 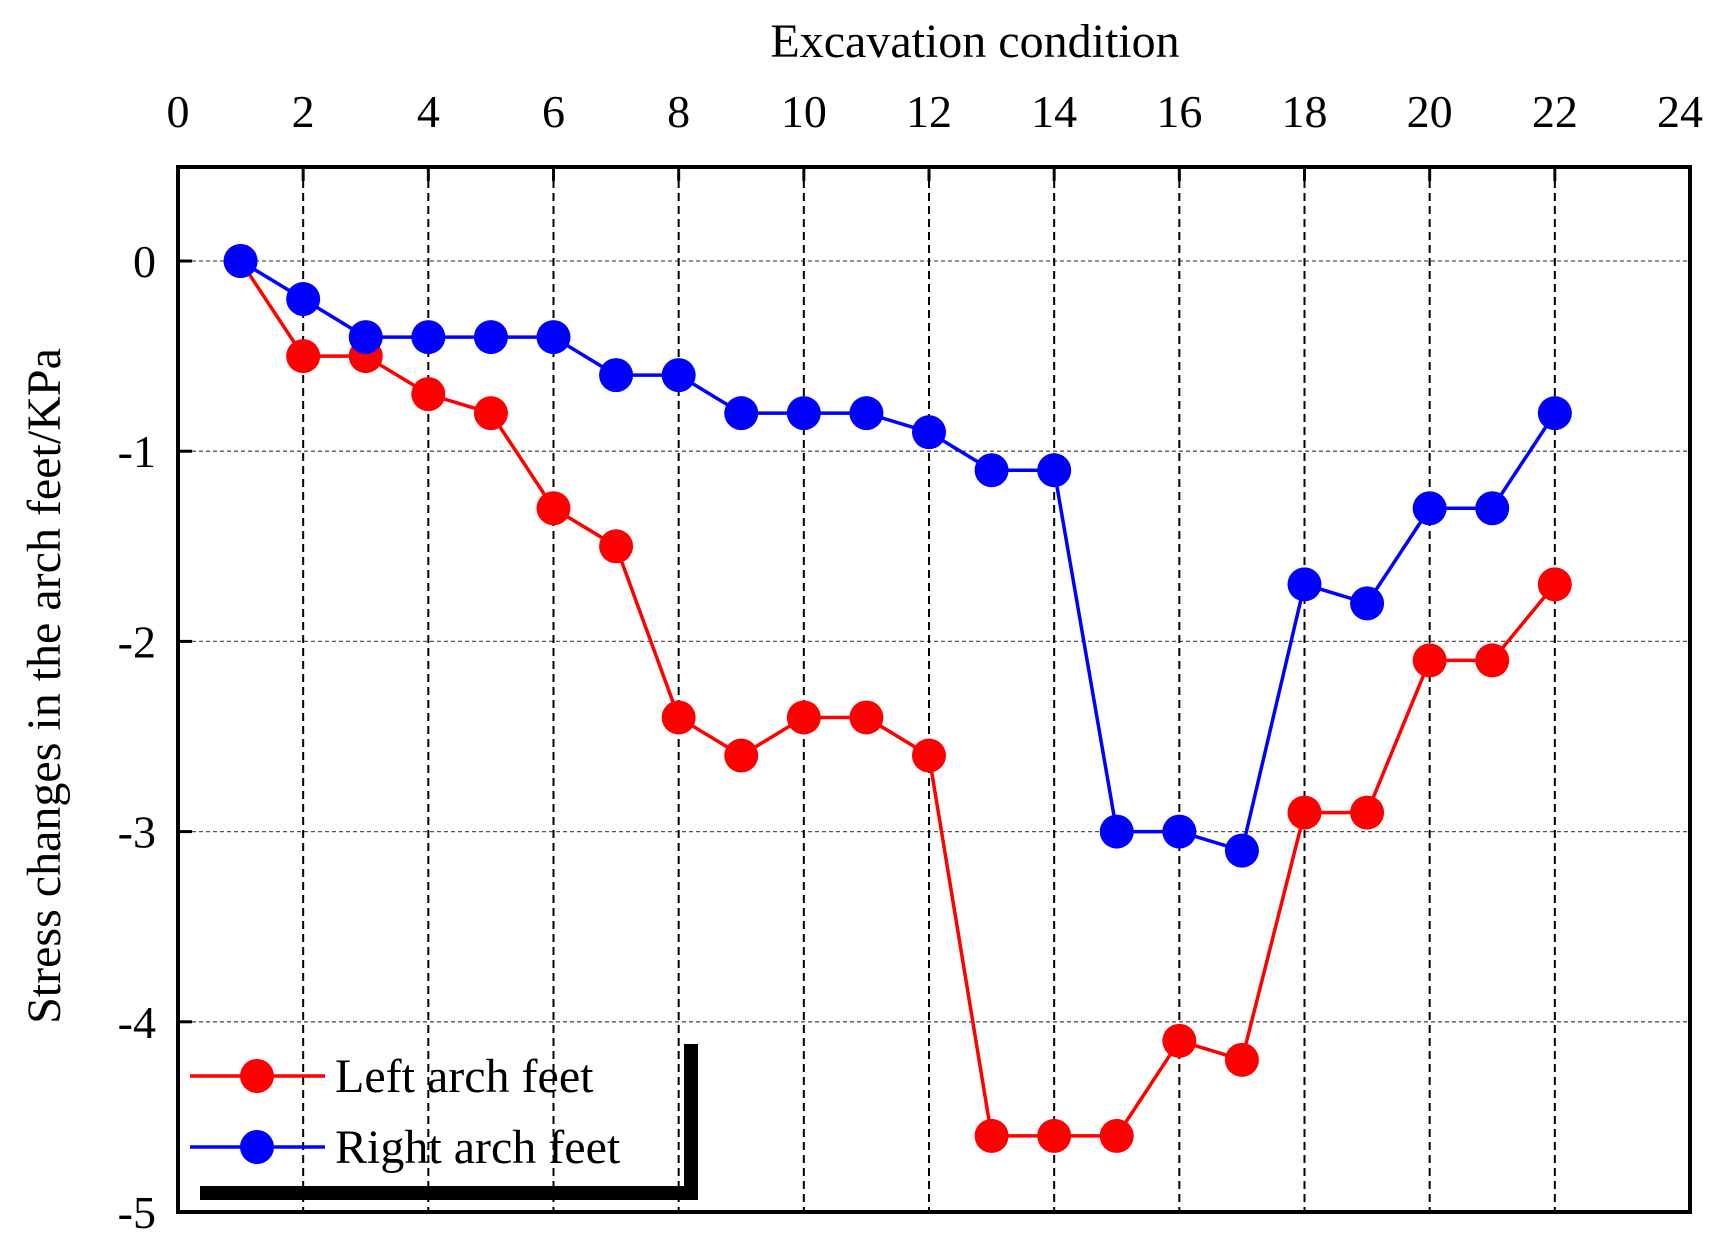 I want to click on legend-entries: Left arch feet Right arch feet, so click(x=405, y=1112).